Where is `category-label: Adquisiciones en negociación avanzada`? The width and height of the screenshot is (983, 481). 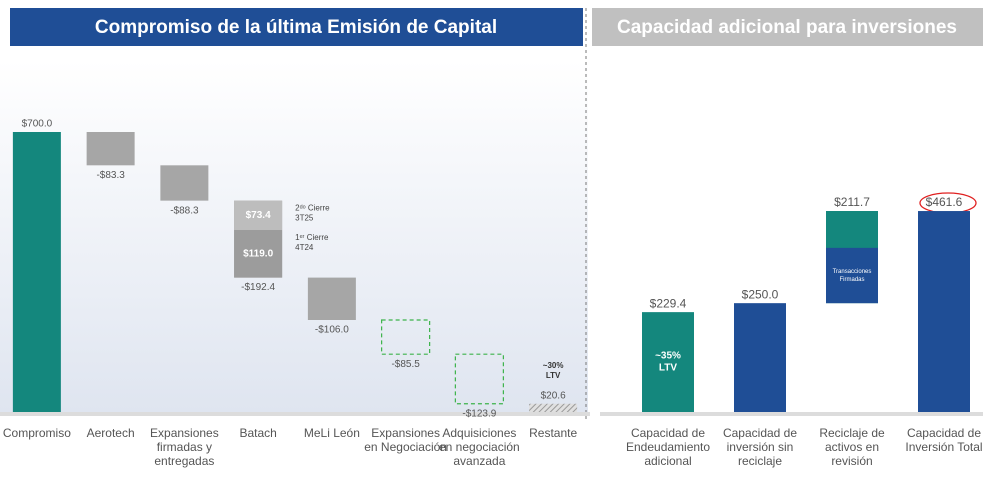
category-label: Adquisiciones en negociación avanzada is located at coordinates (479, 447).